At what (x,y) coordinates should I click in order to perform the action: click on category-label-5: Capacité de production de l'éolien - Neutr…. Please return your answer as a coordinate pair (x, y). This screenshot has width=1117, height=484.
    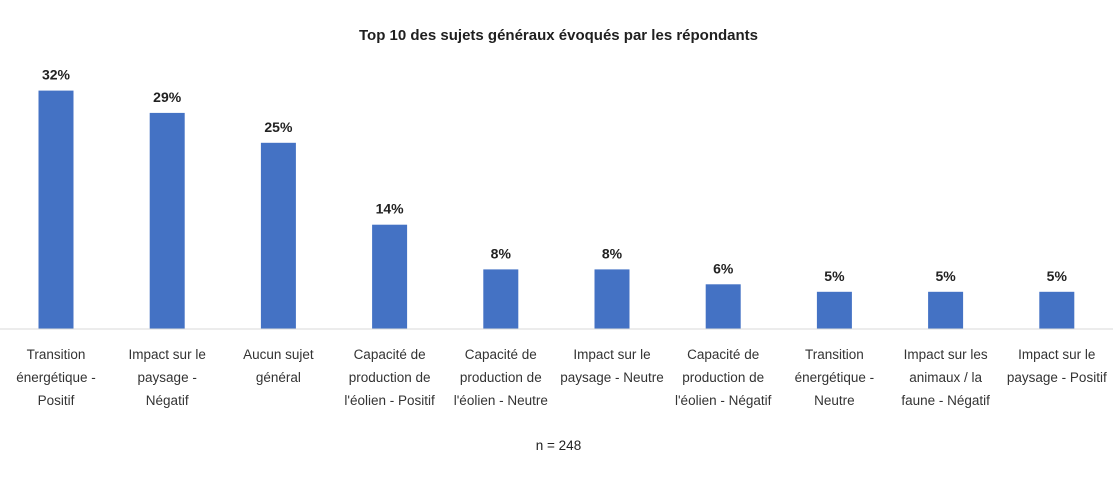
    Looking at the image, I should click on (501, 377).